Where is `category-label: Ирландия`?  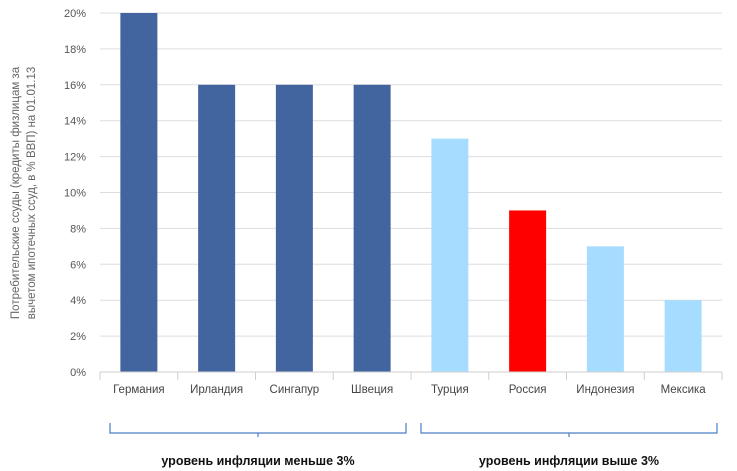
category-label: Ирландия is located at coordinates (216, 390).